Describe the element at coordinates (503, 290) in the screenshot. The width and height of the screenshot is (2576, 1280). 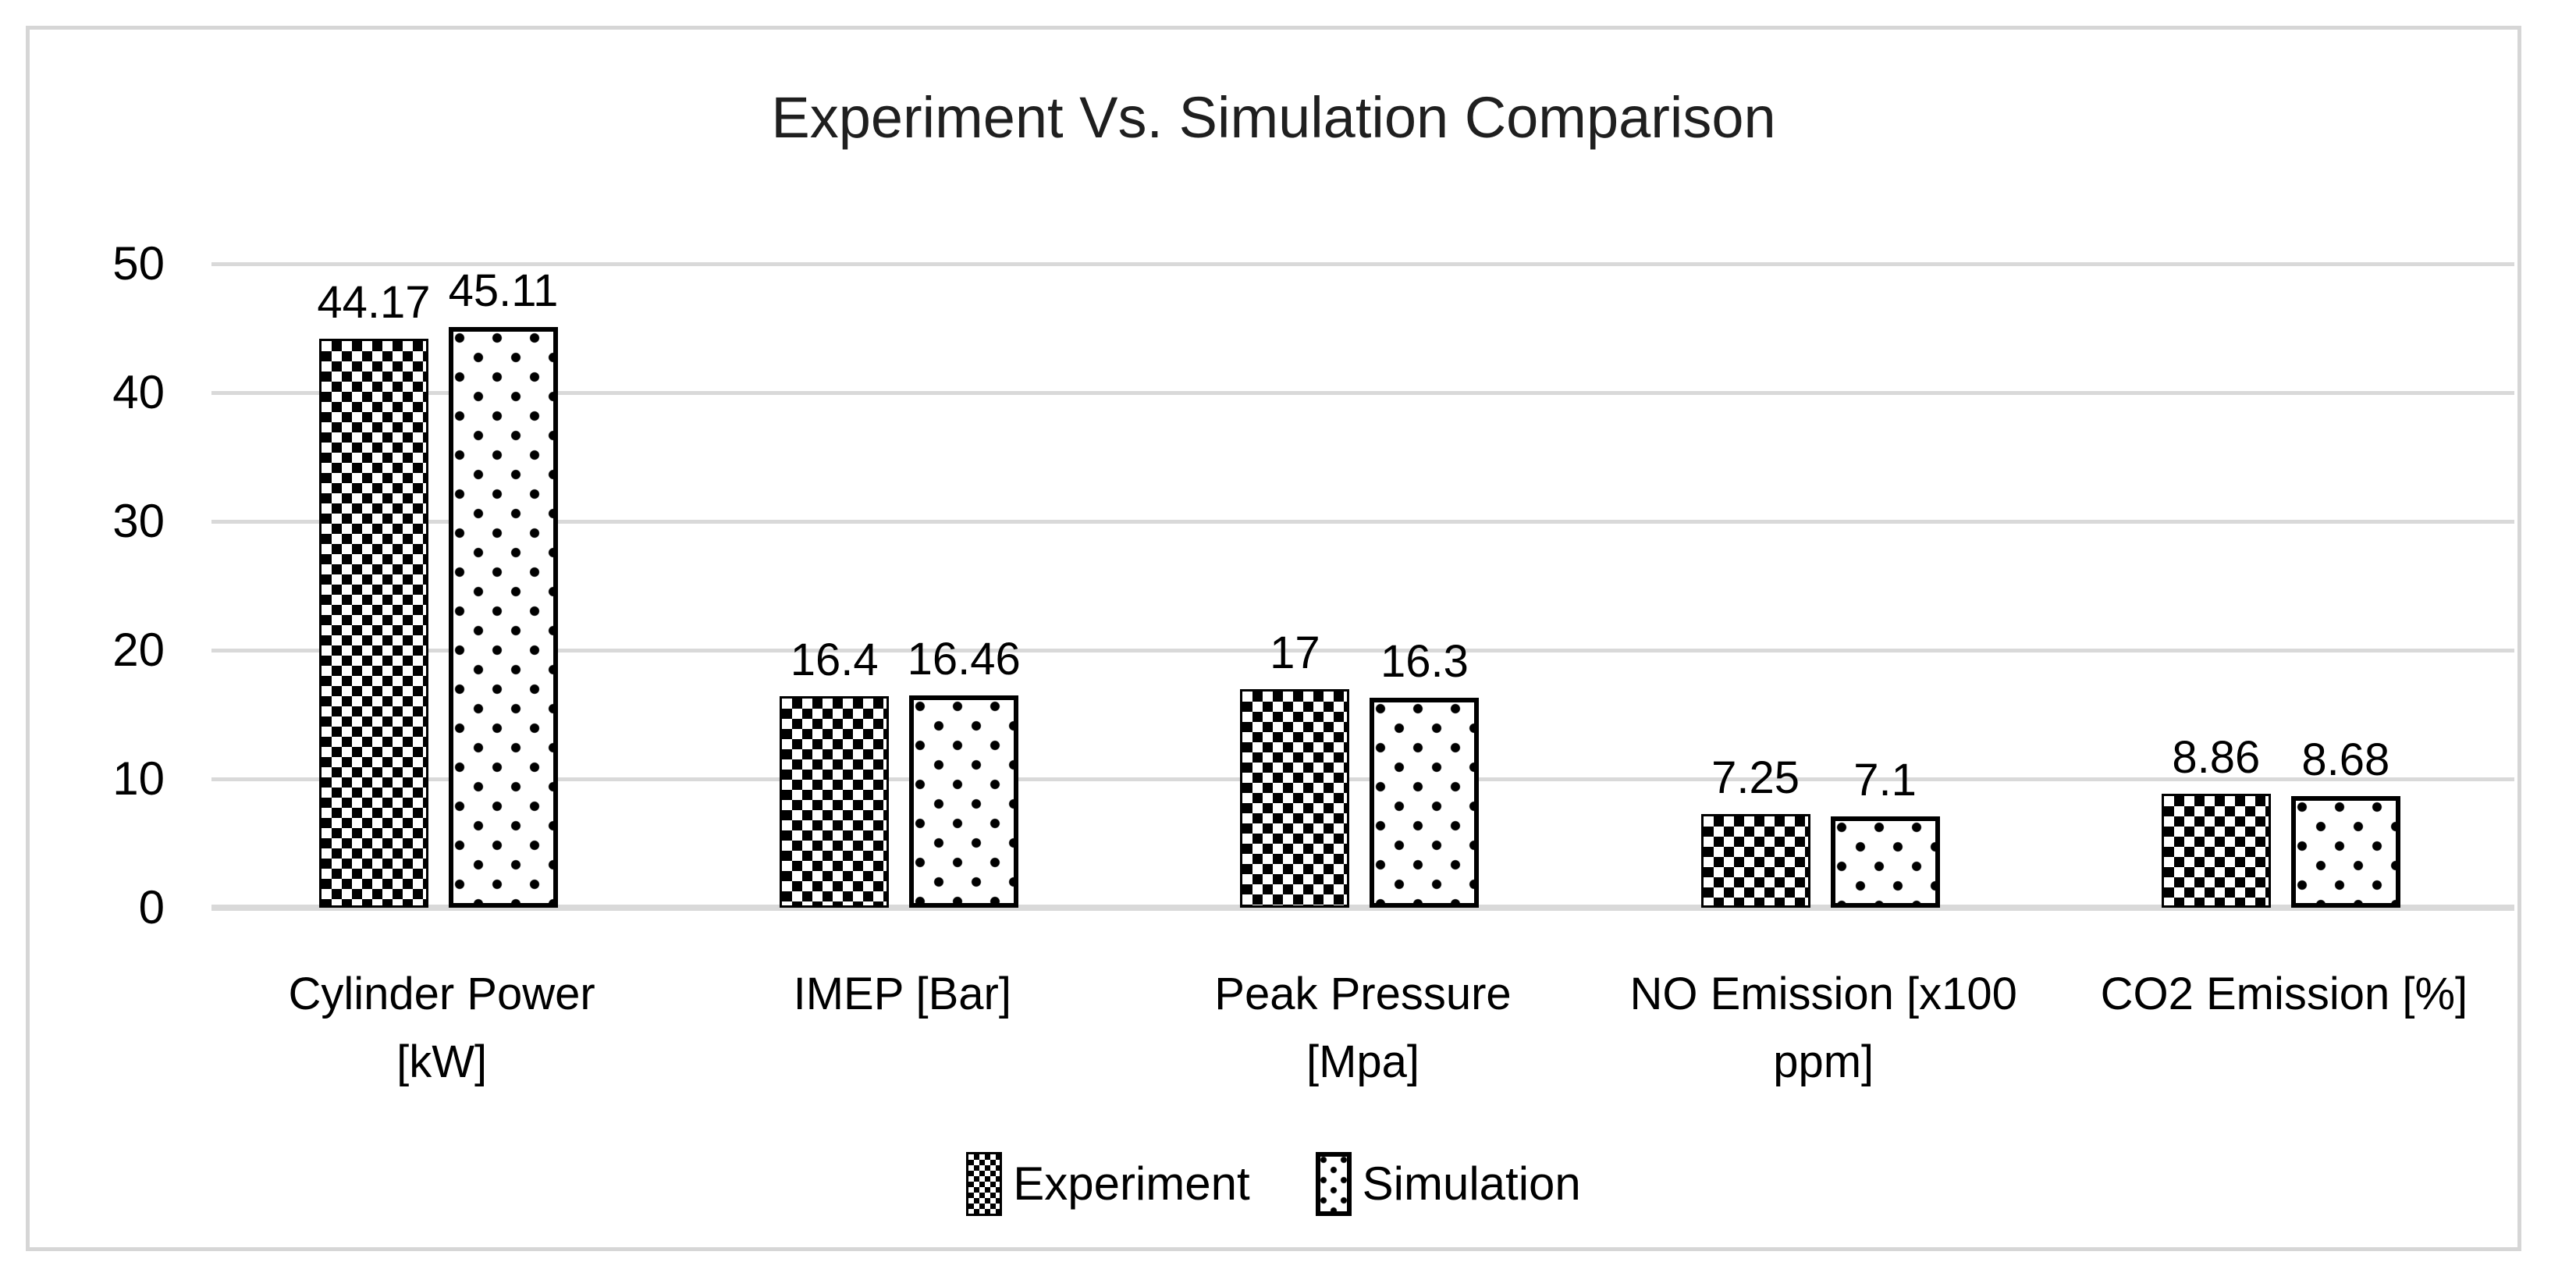
I see `bar-value-label: 45.11` at that location.